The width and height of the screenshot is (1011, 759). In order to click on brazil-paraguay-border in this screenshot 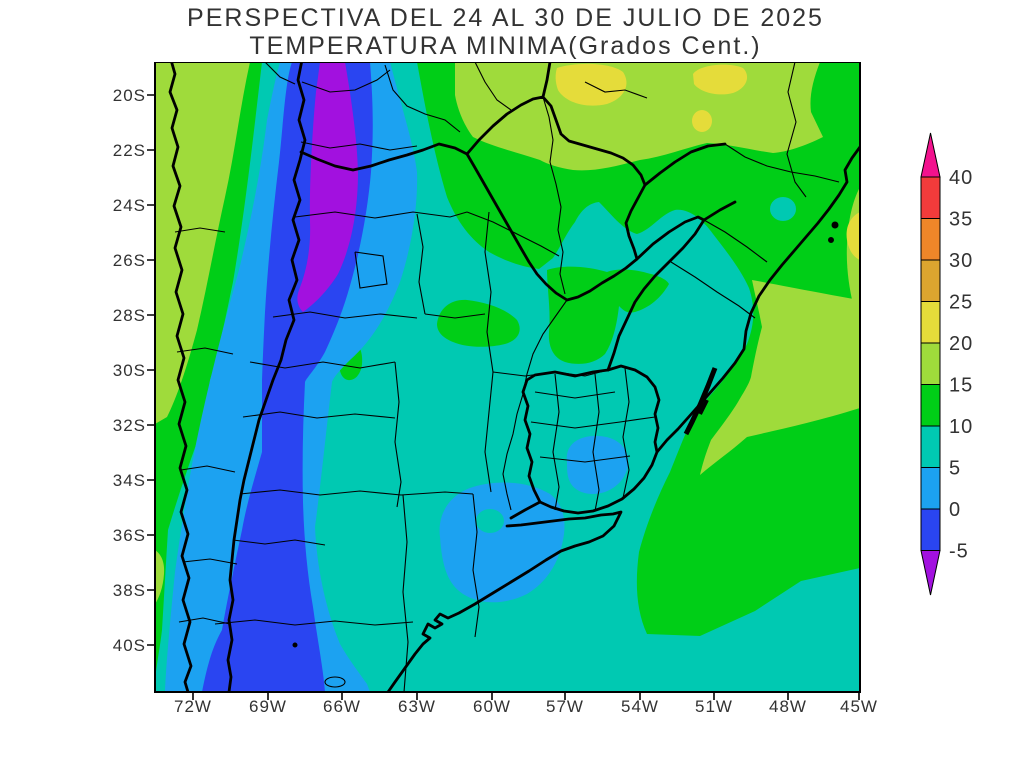, I will do `click(685, 164)`.